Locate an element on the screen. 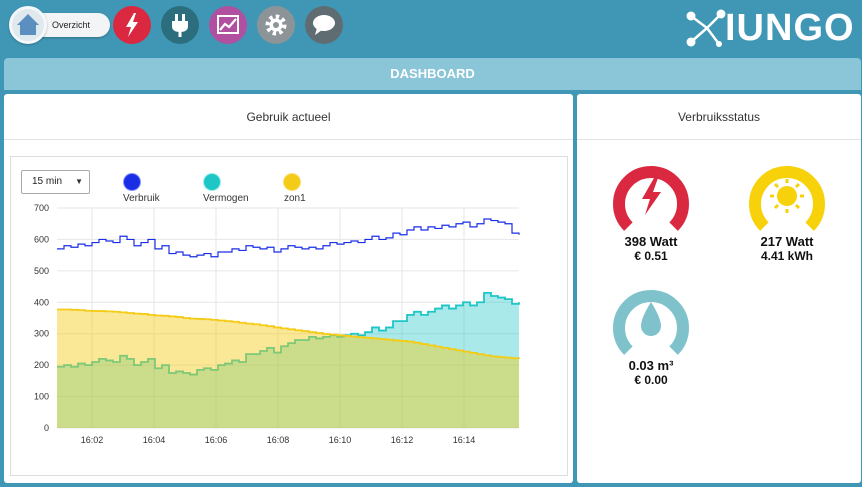 The width and height of the screenshot is (862, 487). series-line-zon1 is located at coordinates (288, 334).